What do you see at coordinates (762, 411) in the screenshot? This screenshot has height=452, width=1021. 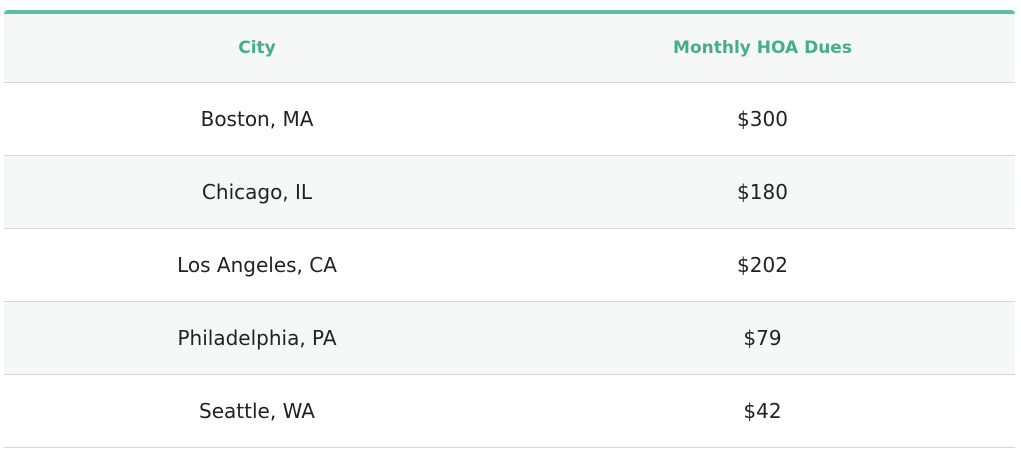 I see `dues-cell: $42` at bounding box center [762, 411].